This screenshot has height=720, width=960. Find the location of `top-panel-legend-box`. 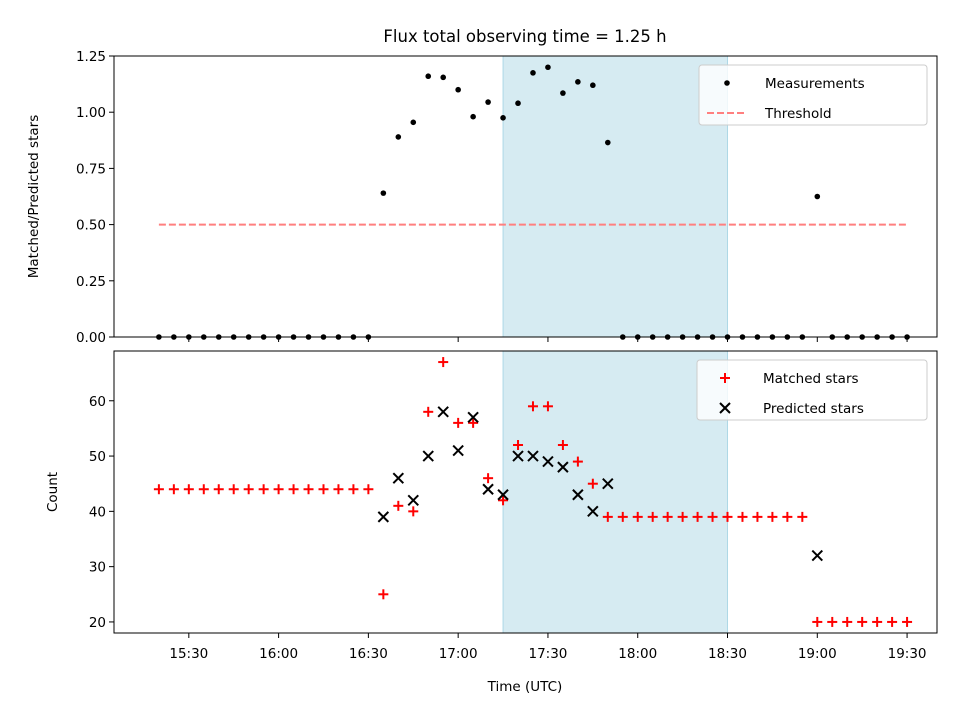

top-panel-legend-box is located at coordinates (813, 95).